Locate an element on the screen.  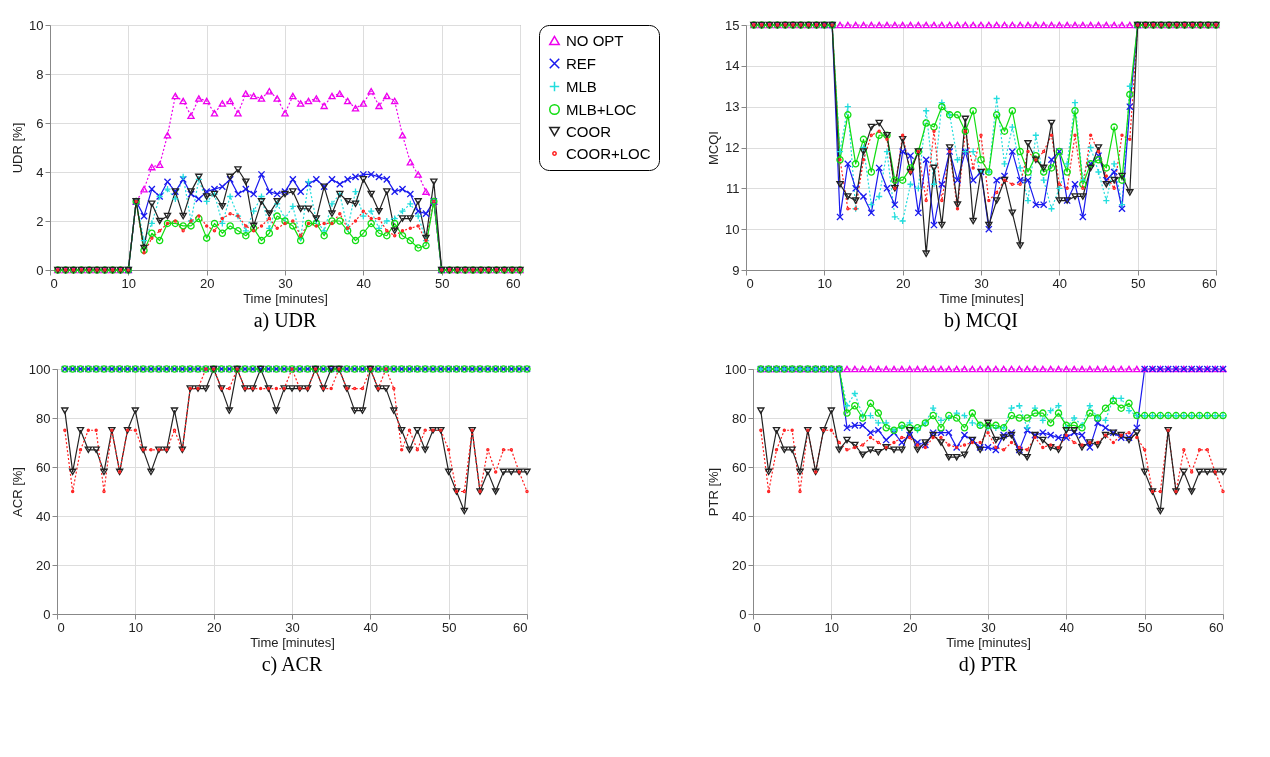
text: a) UDR is located at coordinates (285, 320).